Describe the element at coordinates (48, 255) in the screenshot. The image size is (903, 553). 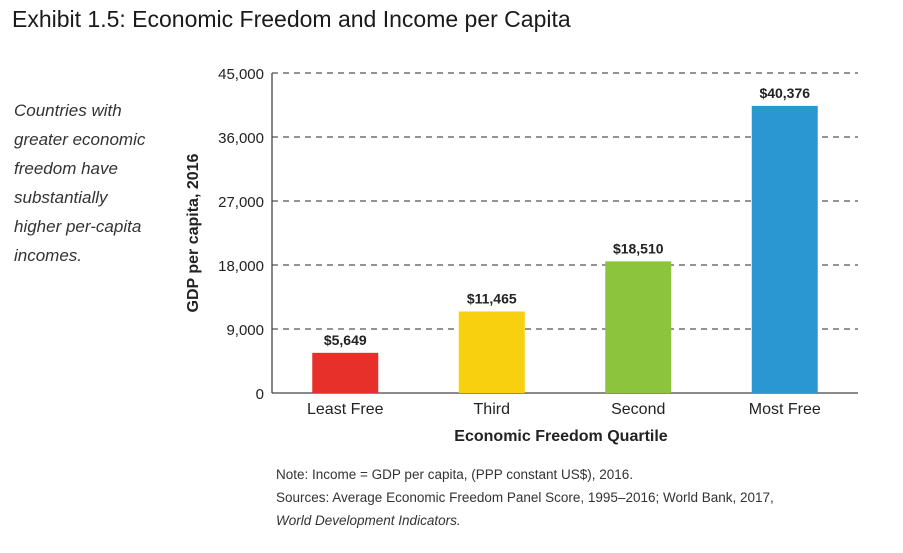
I see `caption-line: incomes.` at that location.